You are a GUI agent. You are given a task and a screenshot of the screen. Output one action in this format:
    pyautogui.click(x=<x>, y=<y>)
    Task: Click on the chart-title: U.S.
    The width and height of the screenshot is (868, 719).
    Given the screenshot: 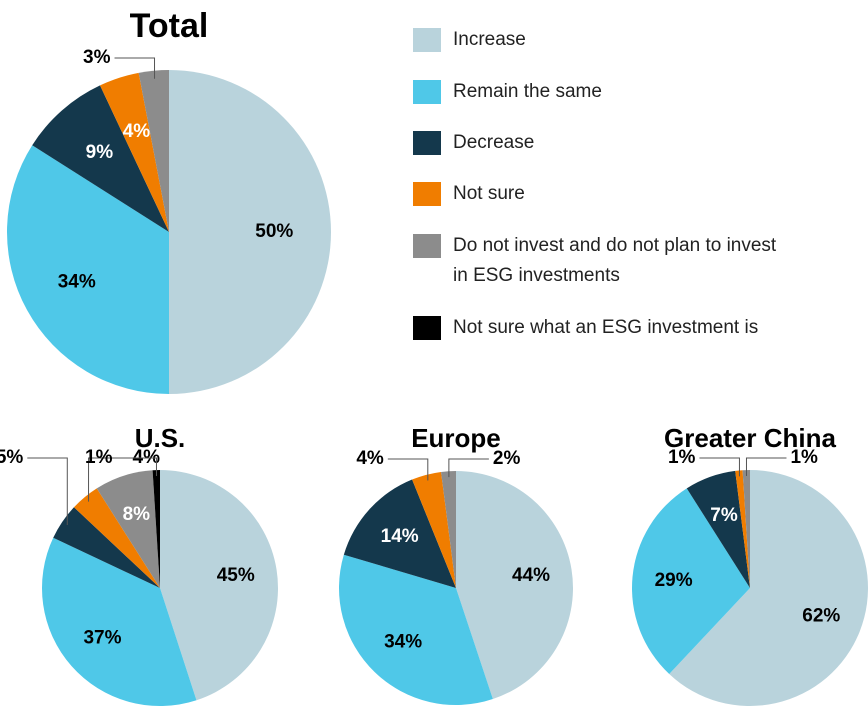 What is the action you would take?
    pyautogui.click(x=160, y=438)
    